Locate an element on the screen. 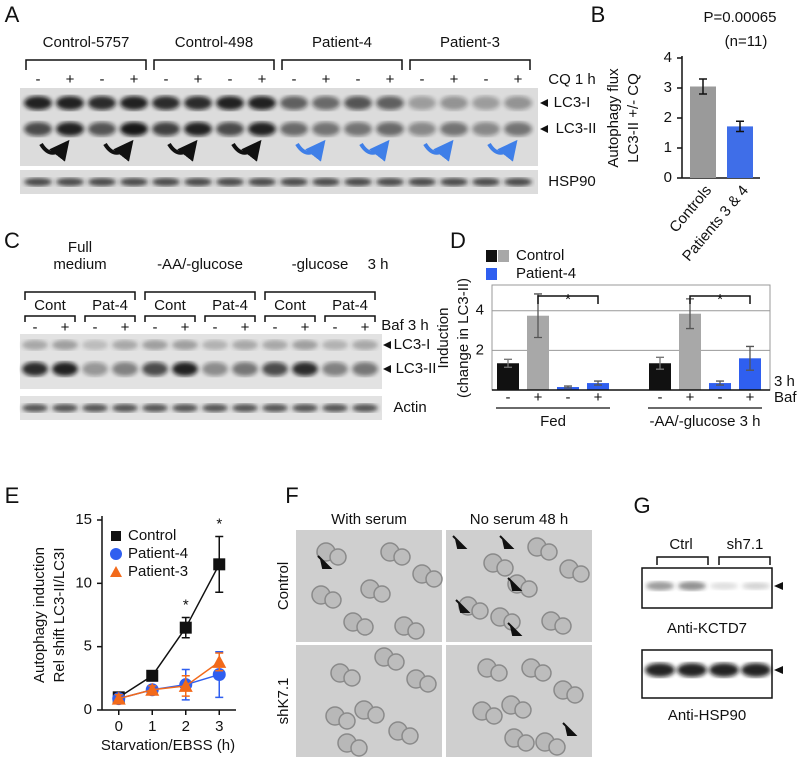  y-axis-label: (change in LC3-II) is located at coordinates (463, 338).